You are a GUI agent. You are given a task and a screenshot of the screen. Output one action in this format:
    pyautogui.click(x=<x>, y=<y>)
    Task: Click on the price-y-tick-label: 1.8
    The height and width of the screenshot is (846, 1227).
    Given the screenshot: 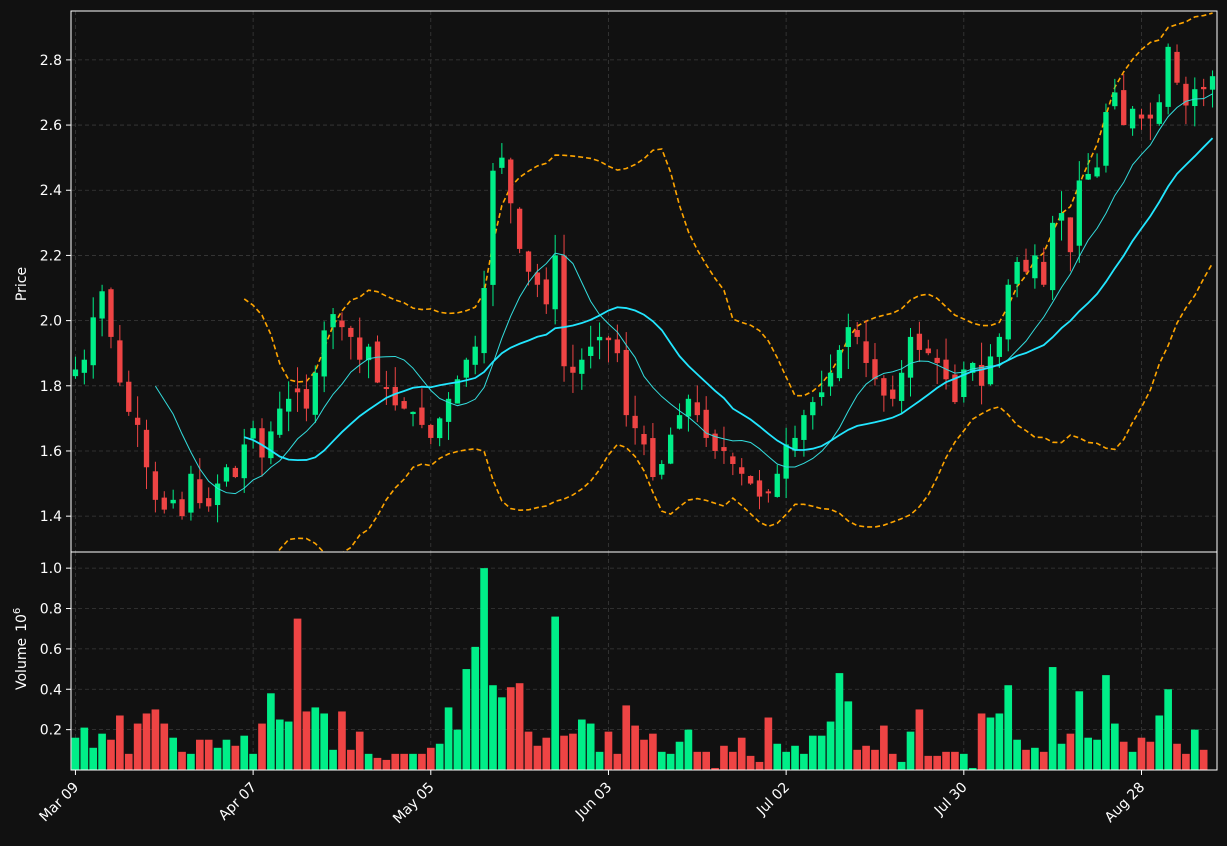 What is the action you would take?
    pyautogui.click(x=51, y=387)
    